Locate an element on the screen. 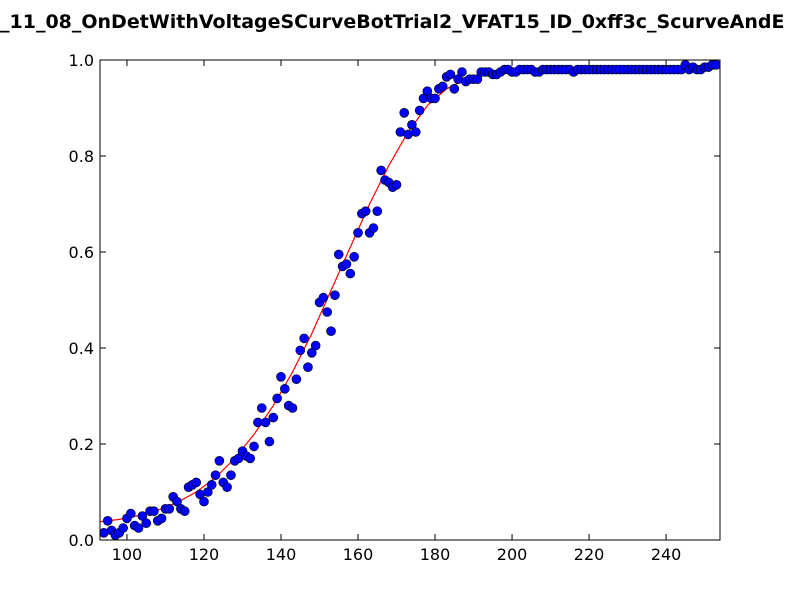  x-tick-label: 140 is located at coordinates (281, 554).